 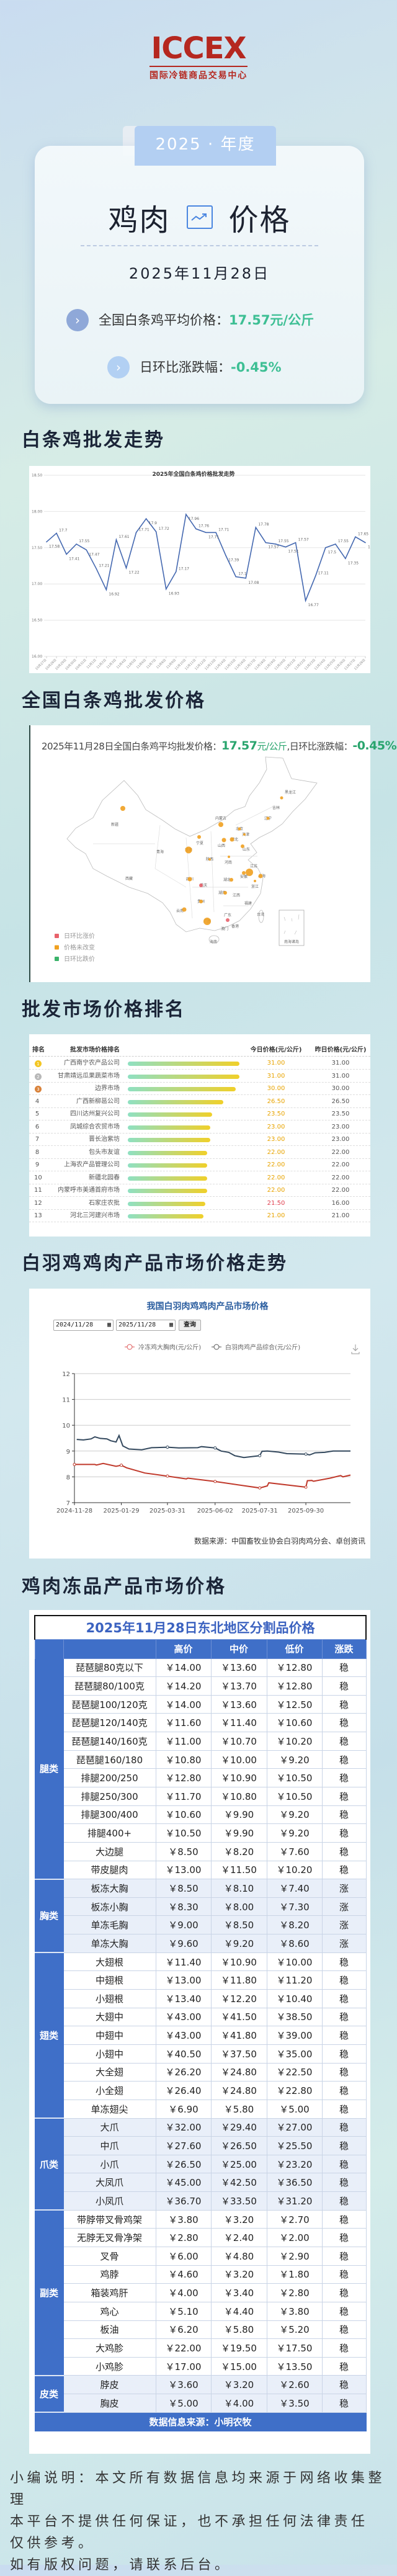 I want to click on product-name: 琵琶腿80/100克, so click(x=109, y=1686).